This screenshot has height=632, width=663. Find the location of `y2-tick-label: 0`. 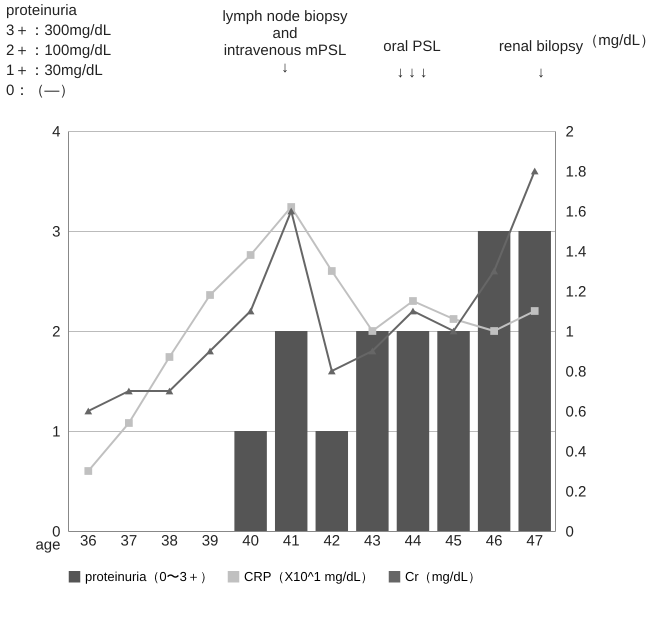

y2-tick-label: 0 is located at coordinates (570, 532).